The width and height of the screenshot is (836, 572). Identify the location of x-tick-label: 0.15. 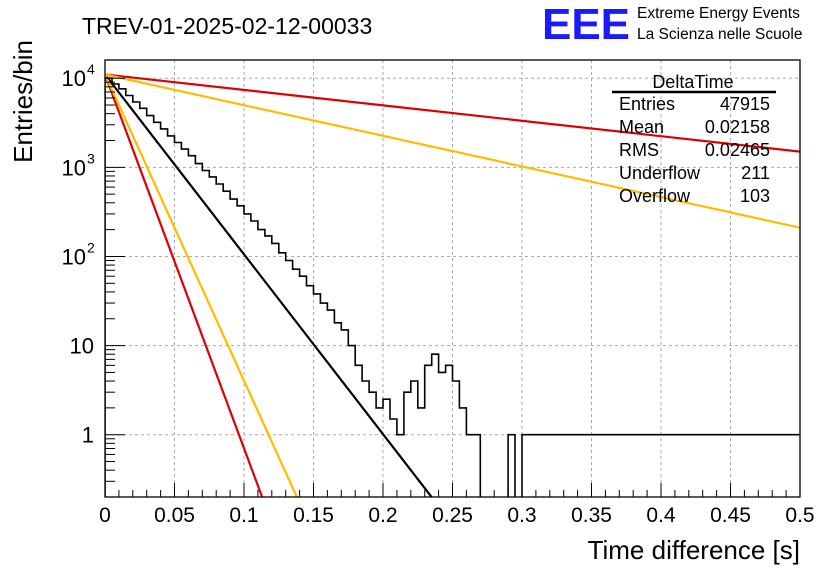
(313, 515).